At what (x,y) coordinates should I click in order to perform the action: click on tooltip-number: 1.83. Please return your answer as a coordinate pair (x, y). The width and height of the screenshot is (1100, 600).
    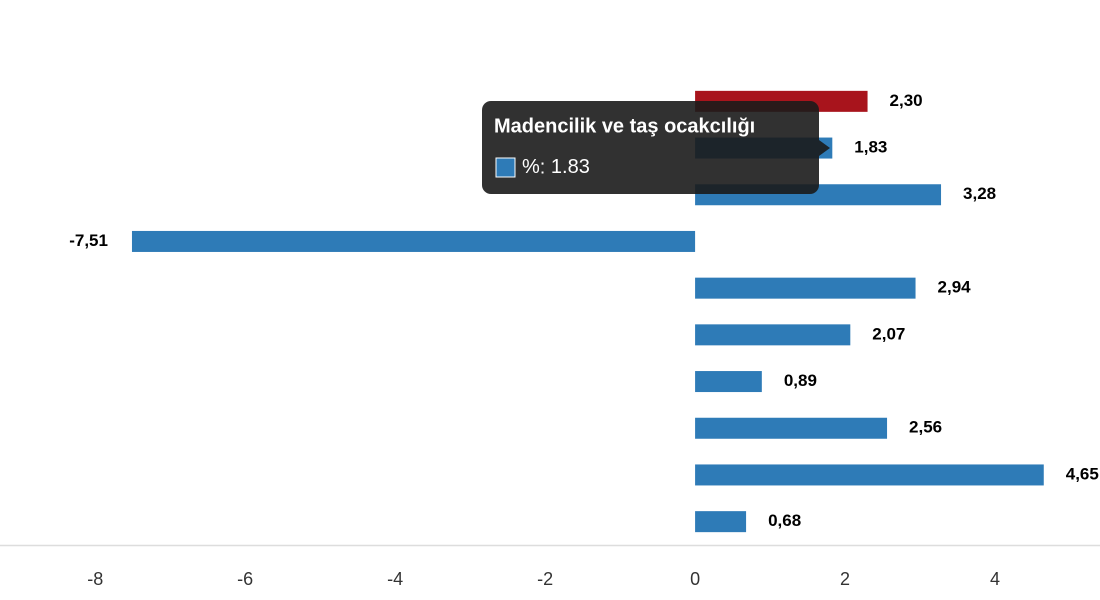
    Looking at the image, I should click on (570, 167).